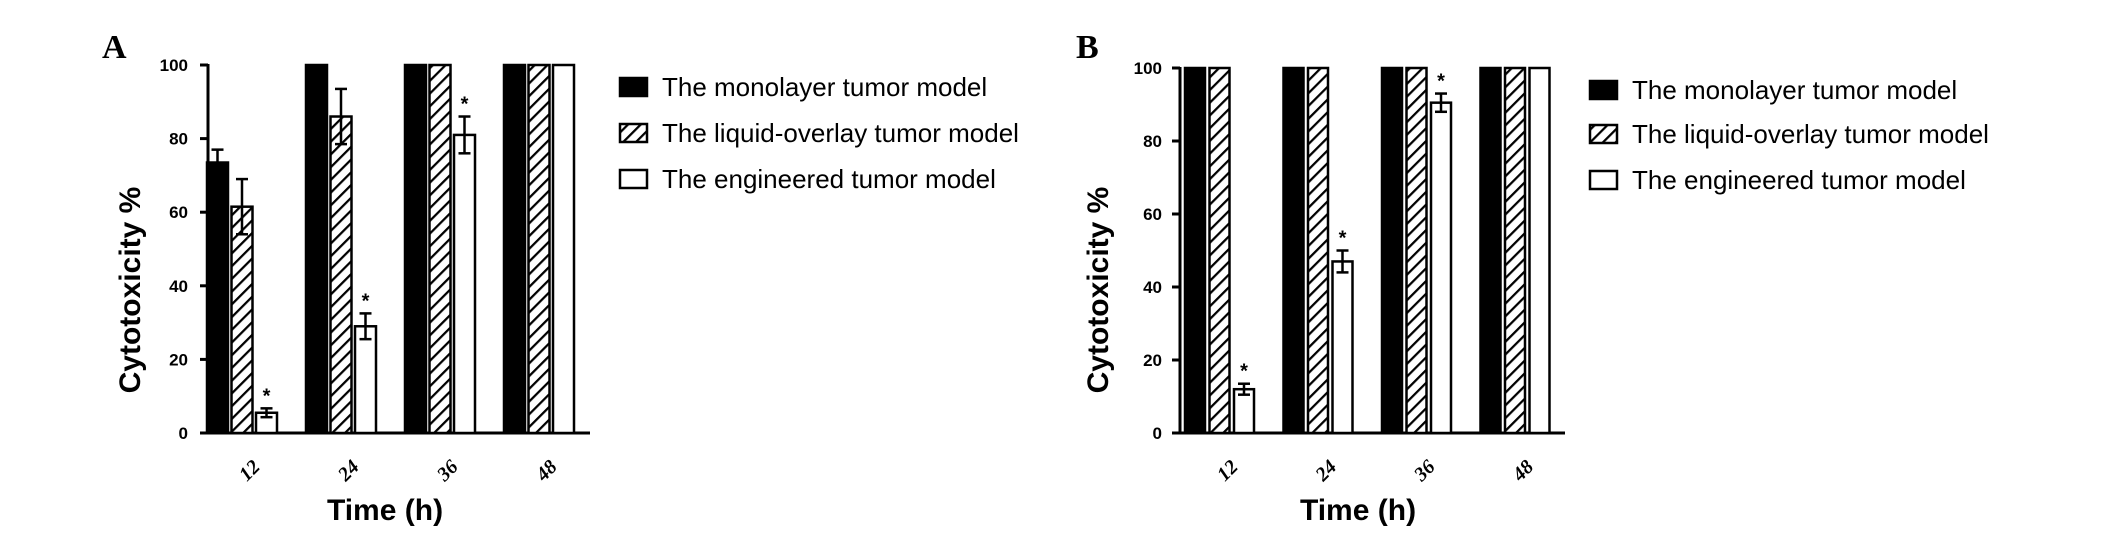 The width and height of the screenshot is (2126, 536). I want to click on bars-b: * * *, so click(1367, 250).